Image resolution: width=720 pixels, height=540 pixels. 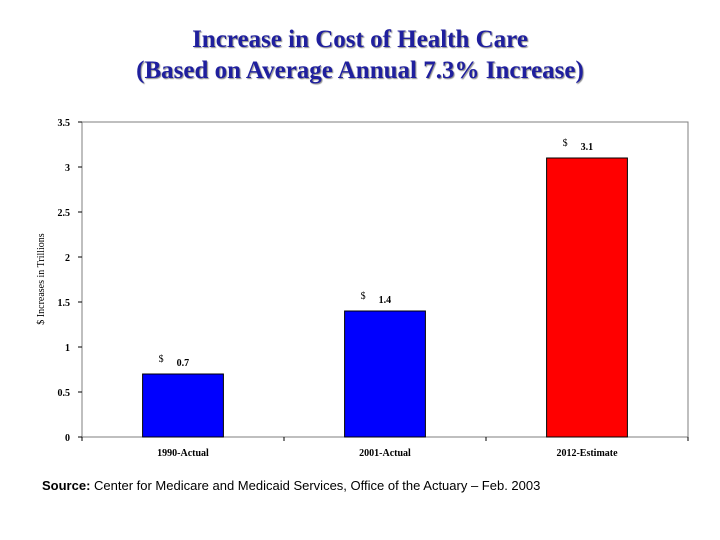 What do you see at coordinates (67, 348) in the screenshot?
I see `y-tick-label: 1` at bounding box center [67, 348].